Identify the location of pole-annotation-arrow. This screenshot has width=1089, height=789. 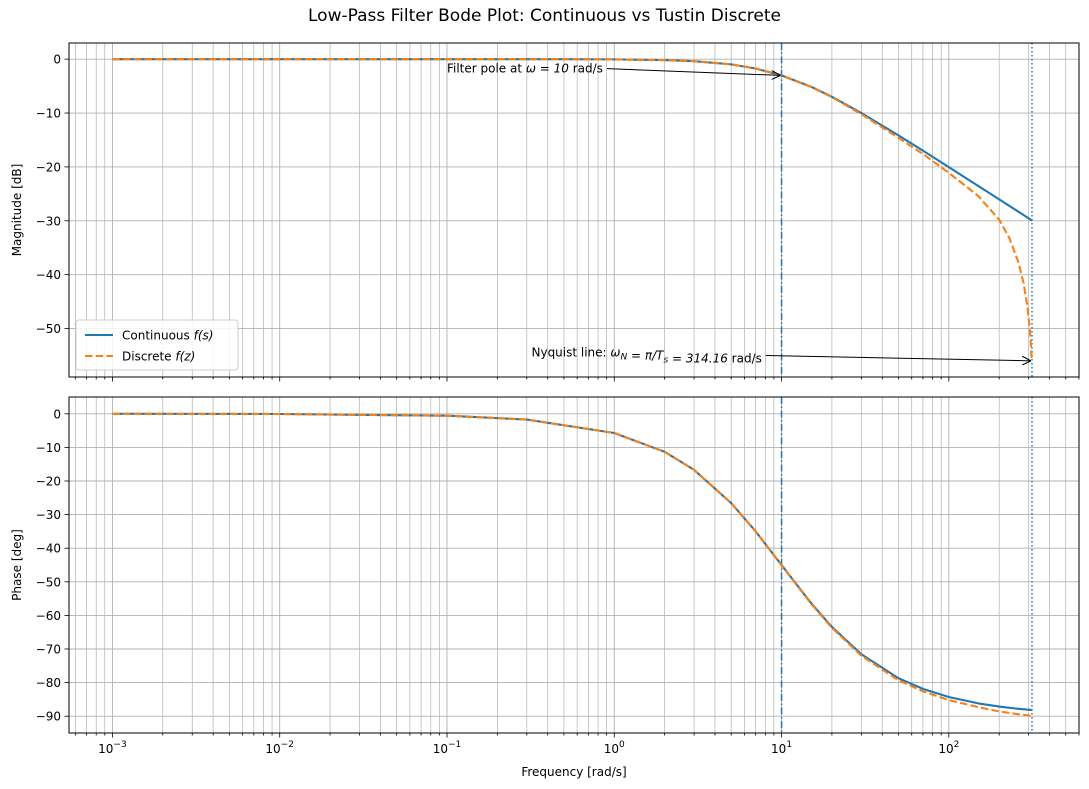
(693, 72).